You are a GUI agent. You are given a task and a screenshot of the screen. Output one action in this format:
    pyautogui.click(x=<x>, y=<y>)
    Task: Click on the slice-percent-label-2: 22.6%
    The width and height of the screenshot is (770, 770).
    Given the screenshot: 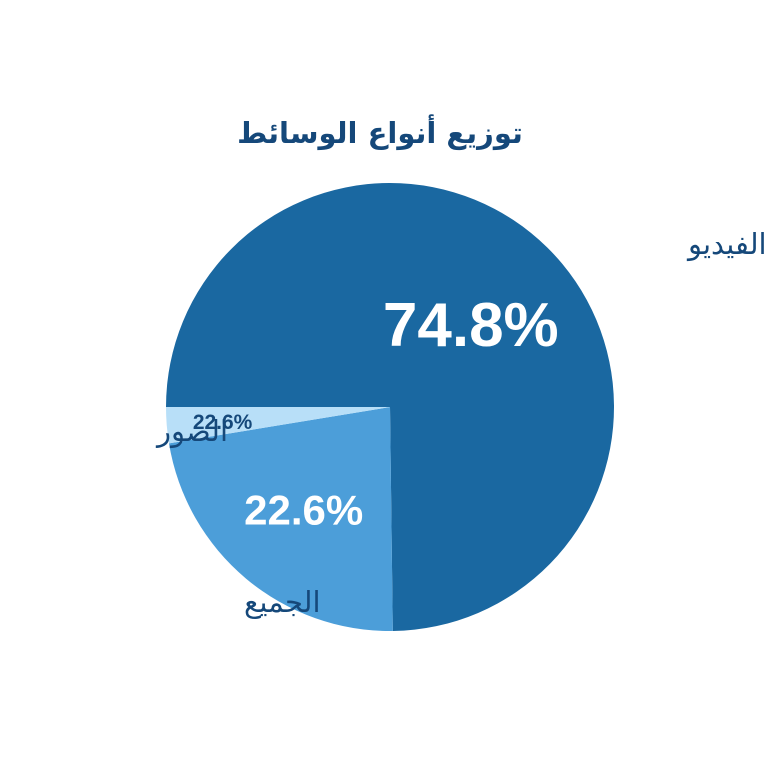 What is the action you would take?
    pyautogui.click(x=303, y=510)
    